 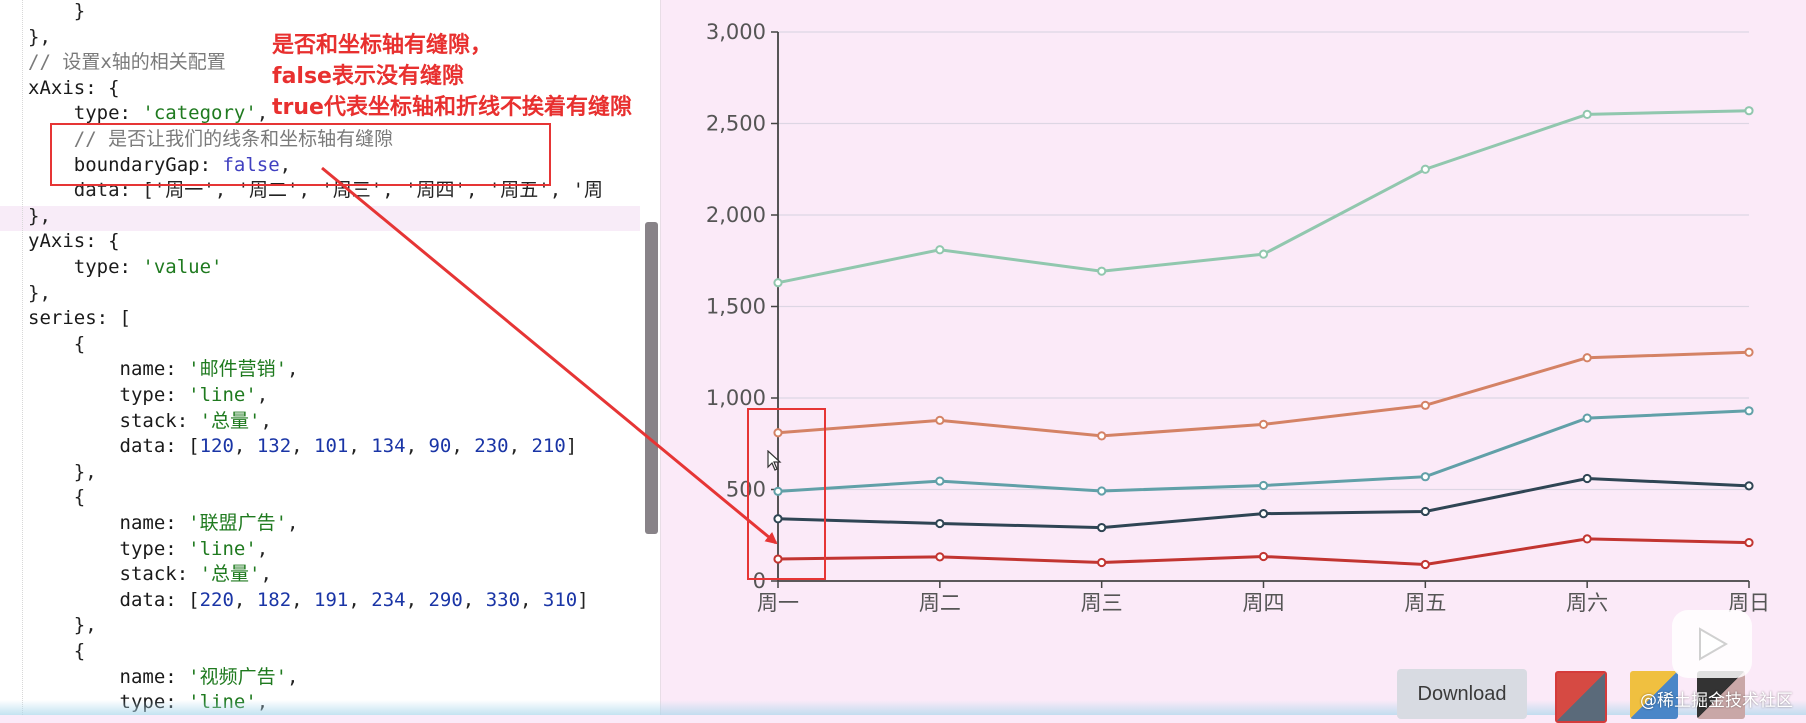 I want to click on code-token: 120, so click(x=216, y=446).